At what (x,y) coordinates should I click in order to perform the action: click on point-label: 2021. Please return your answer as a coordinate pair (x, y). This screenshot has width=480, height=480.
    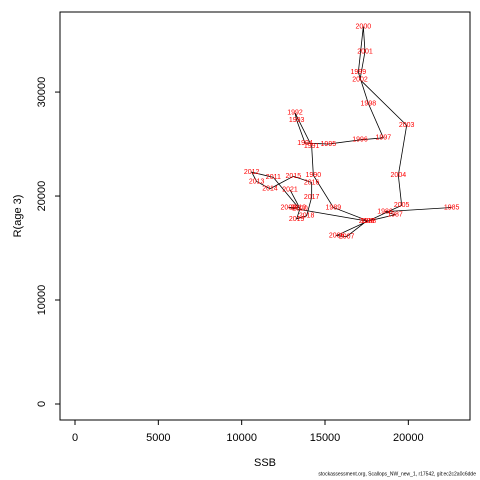
    Looking at the image, I should click on (290, 190).